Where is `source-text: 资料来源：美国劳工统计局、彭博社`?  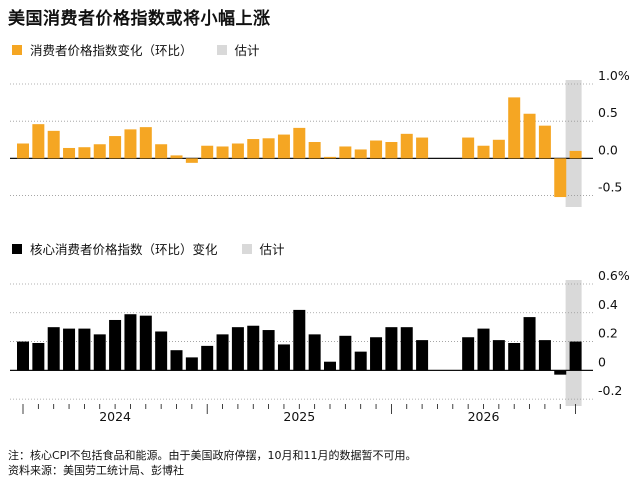 source-text: 资料来源：美国劳工统计局、彭博社 is located at coordinates (96, 470).